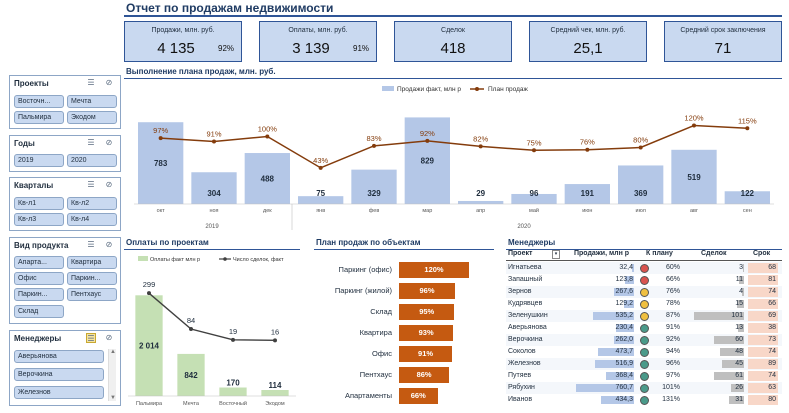 This screenshot has height=413, width=789. What do you see at coordinates (644, 292) in the screenshot?
I see `table-row: Зернов 267,6 76% 4 74` at bounding box center [644, 292].